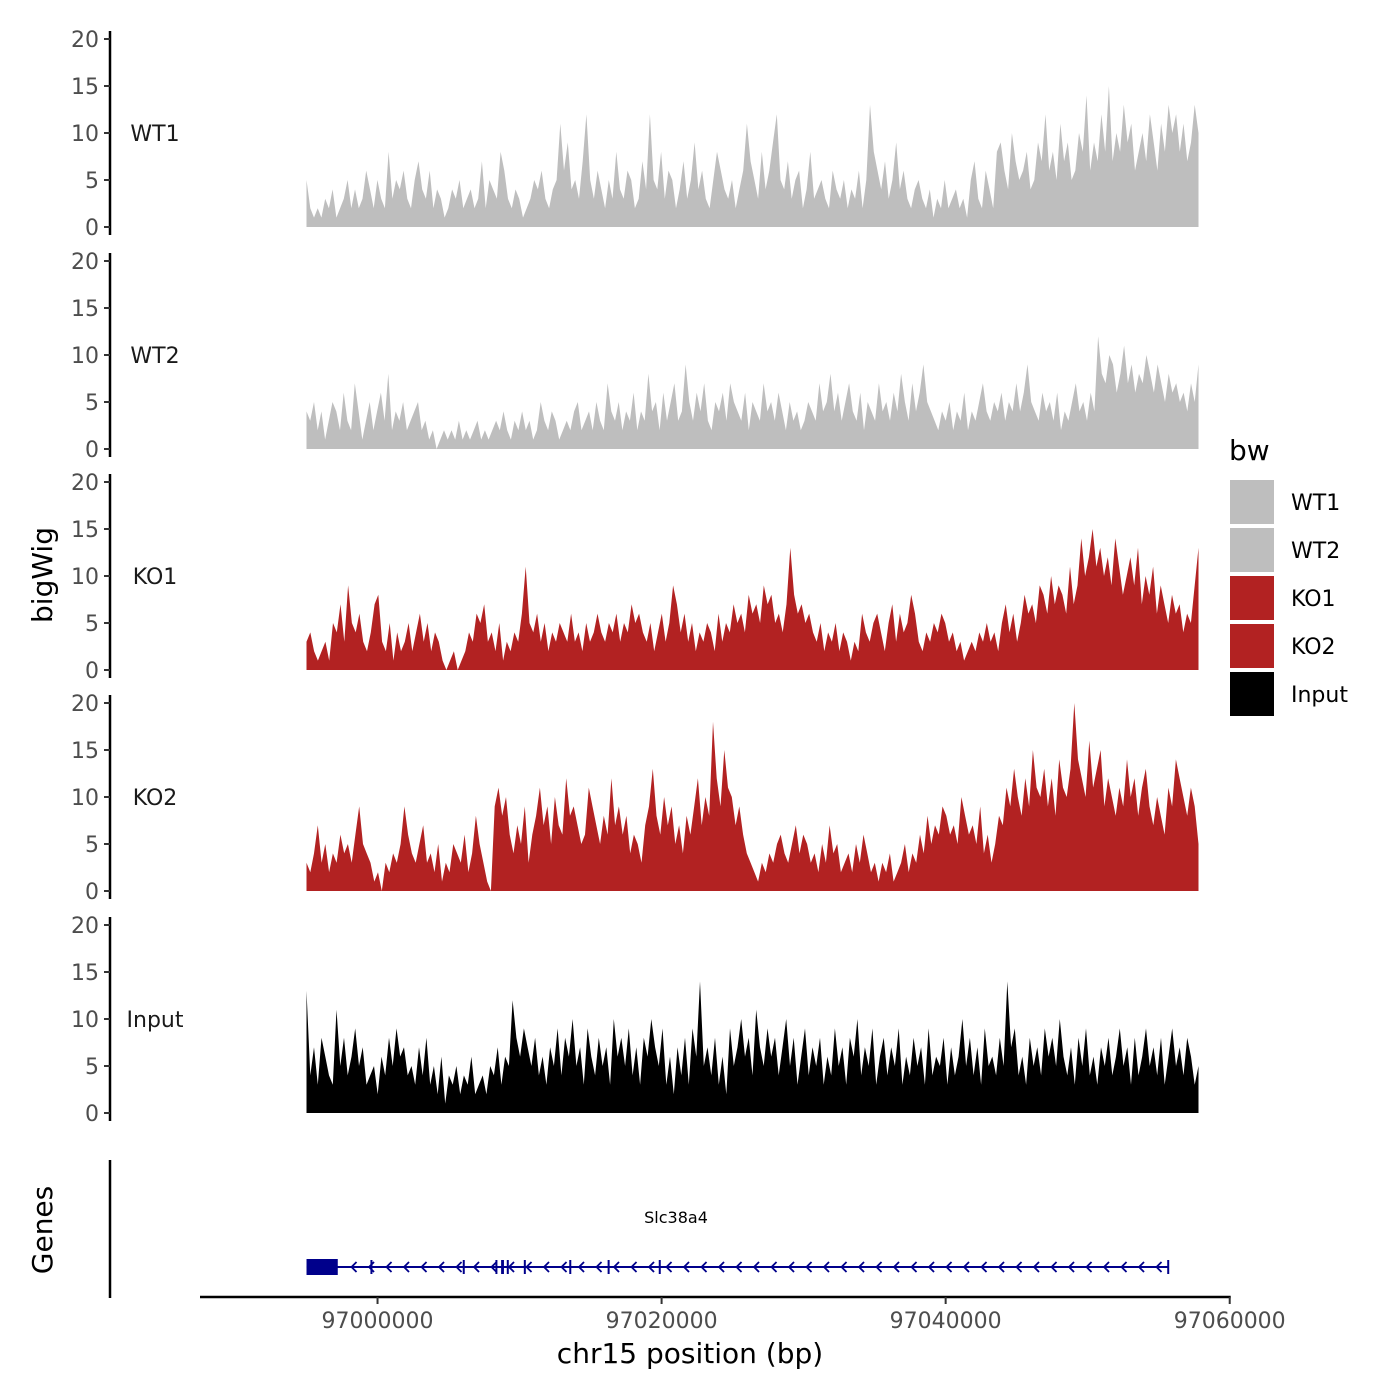 The width and height of the screenshot is (1400, 1400). Describe the element at coordinates (155, 1020) in the screenshot. I see `track-label-input: Input` at that location.